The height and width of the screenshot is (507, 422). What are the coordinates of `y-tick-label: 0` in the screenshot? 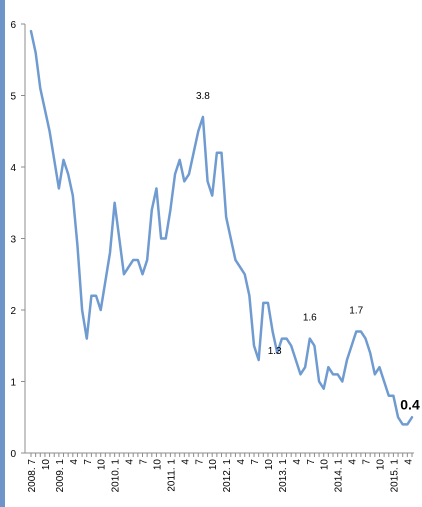 It's located at (13, 454).